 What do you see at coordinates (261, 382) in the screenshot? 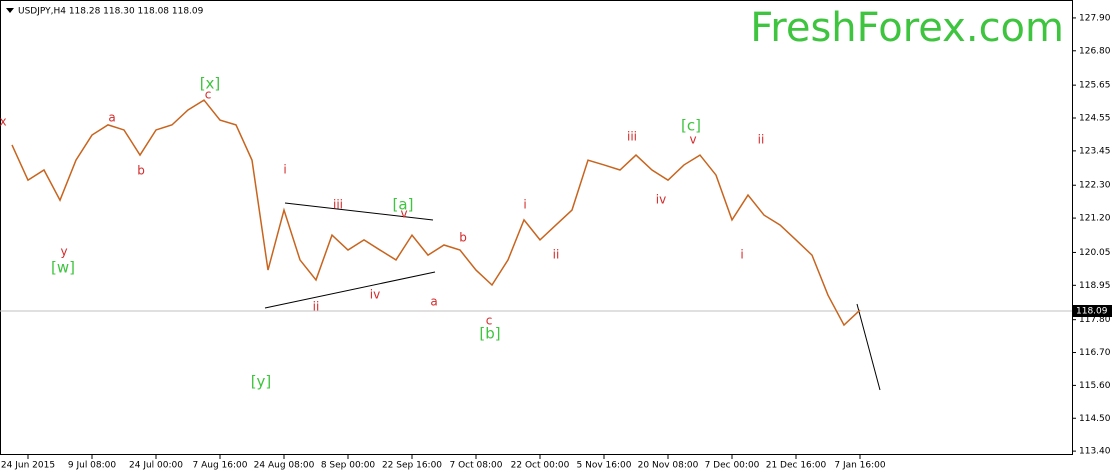
I see `wave-label: [y]` at bounding box center [261, 382].